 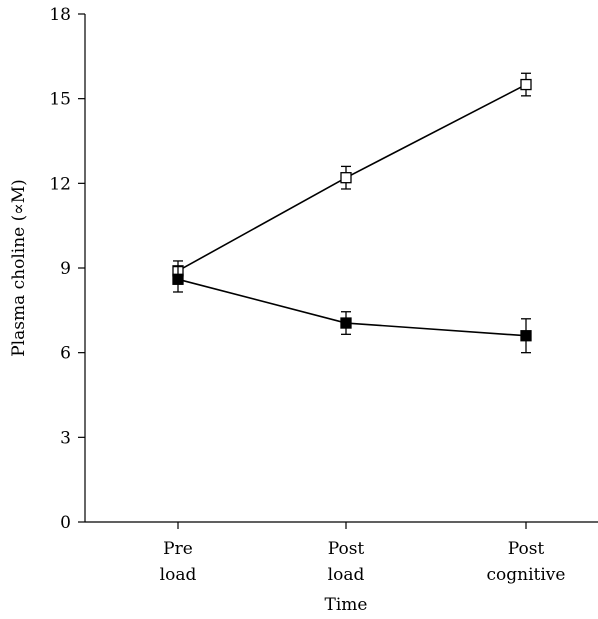 I want to click on series-line, so click(x=352, y=307).